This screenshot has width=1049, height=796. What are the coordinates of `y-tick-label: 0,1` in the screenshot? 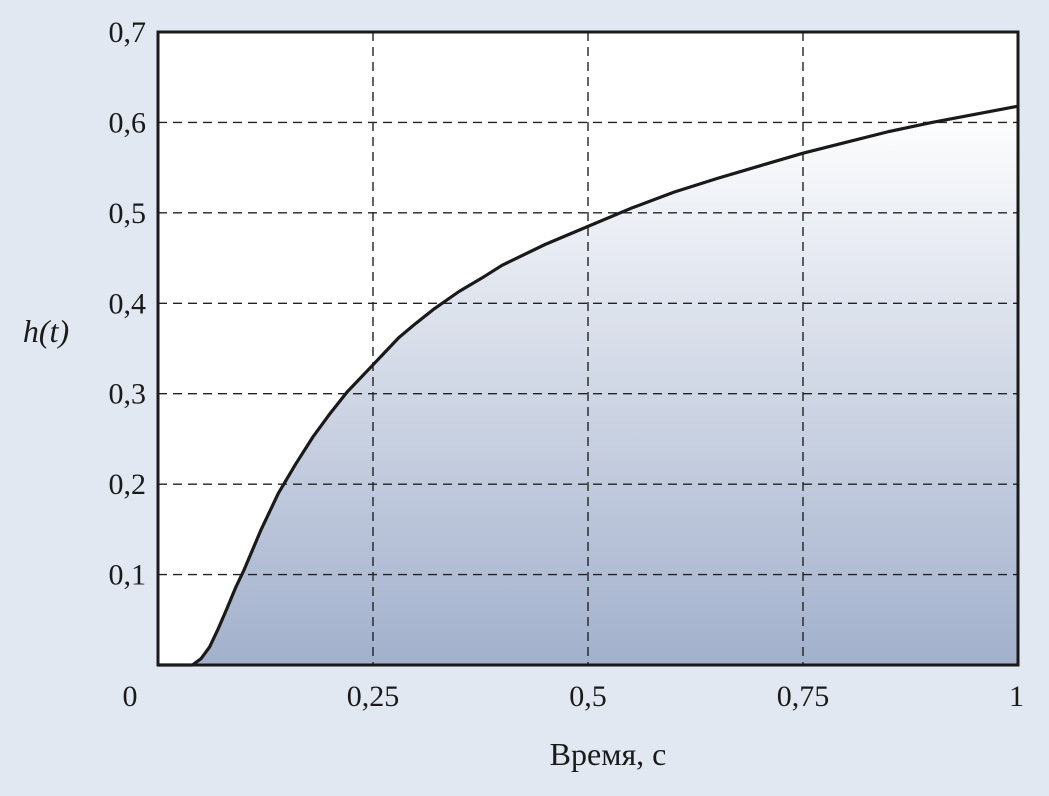 It's located at (128, 575).